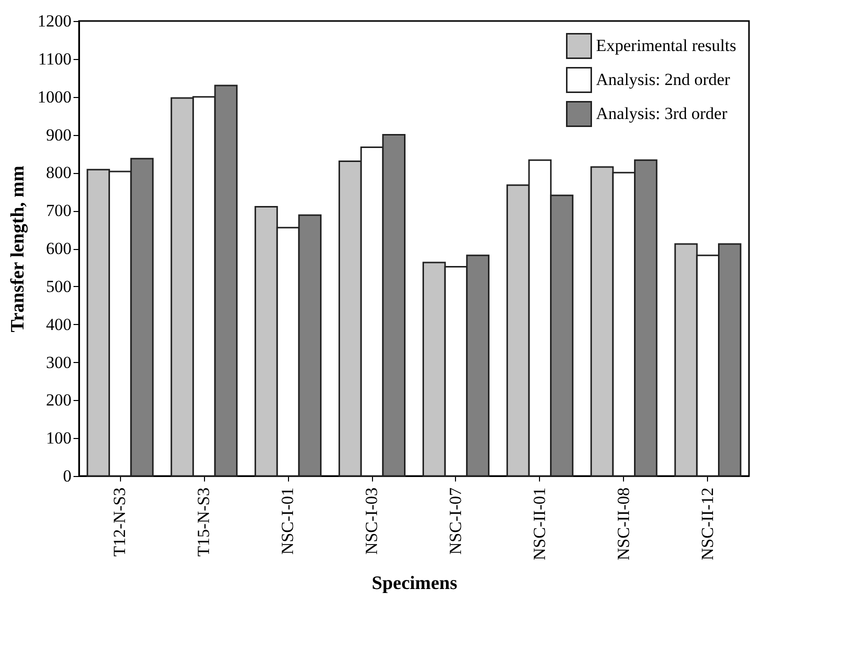  I want to click on x-tick-label: NSC-I-03, so click(372, 521).